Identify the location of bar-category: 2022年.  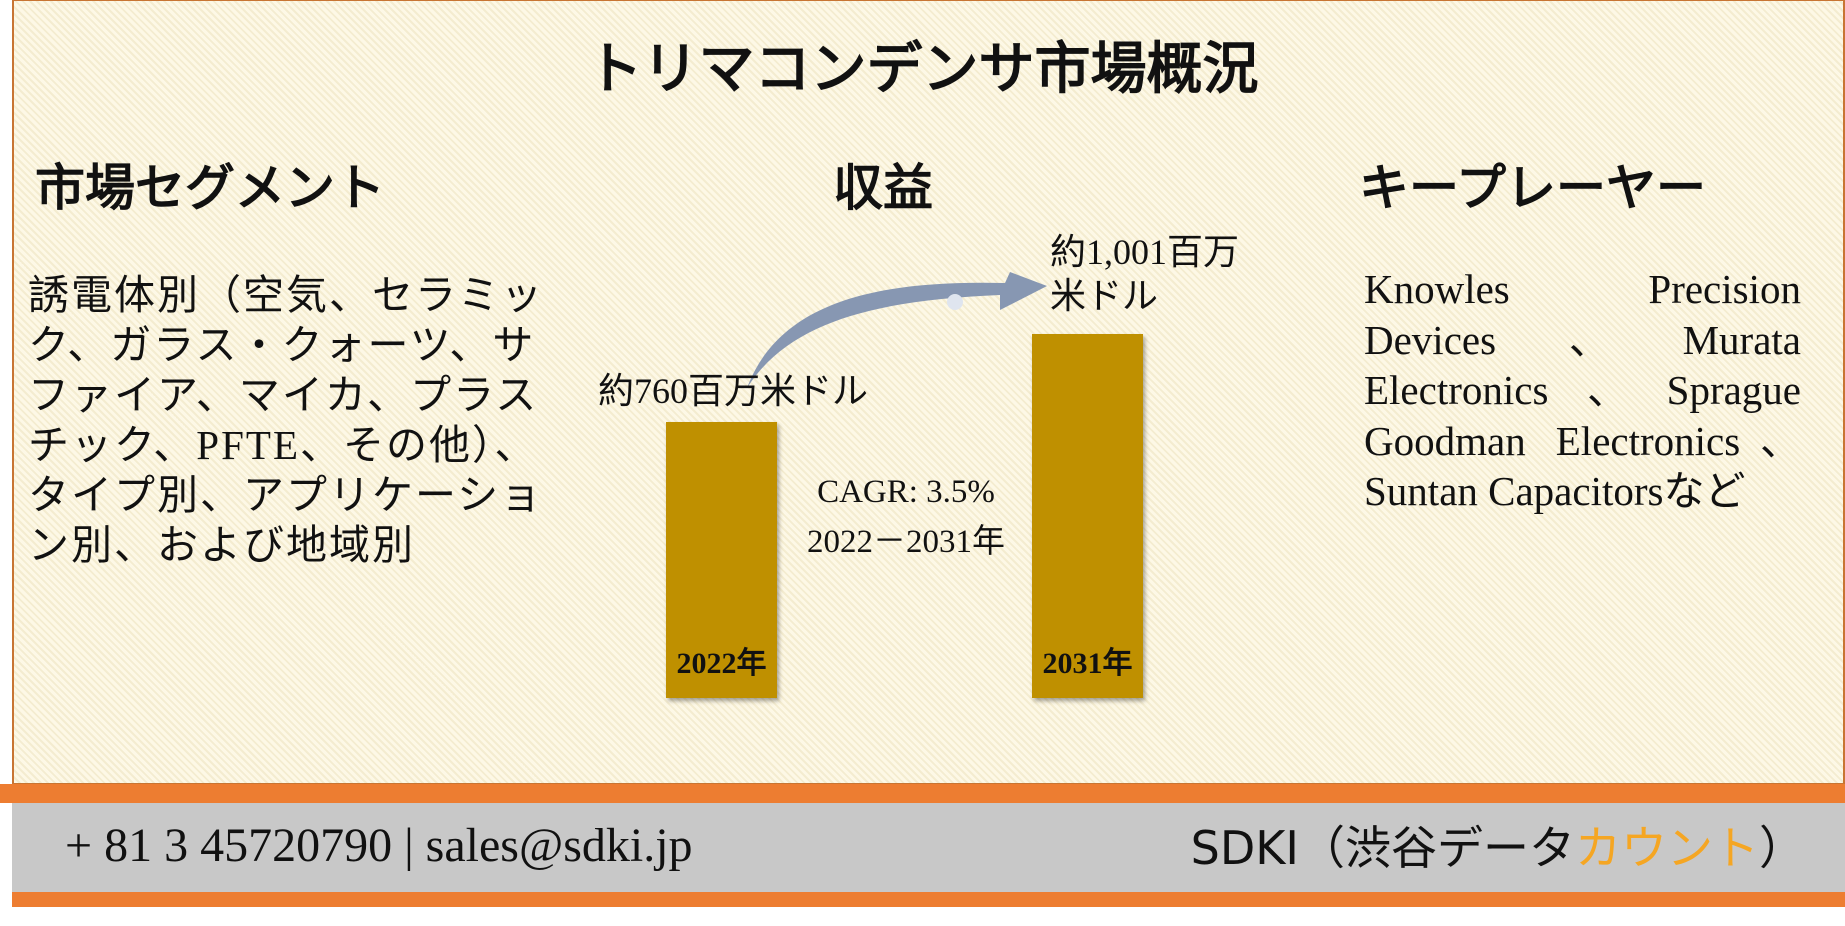
(721, 663).